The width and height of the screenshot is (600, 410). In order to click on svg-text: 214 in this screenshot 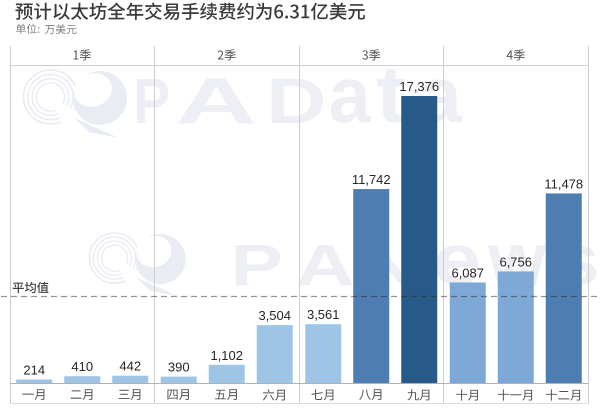, I will do `click(34, 369)`.